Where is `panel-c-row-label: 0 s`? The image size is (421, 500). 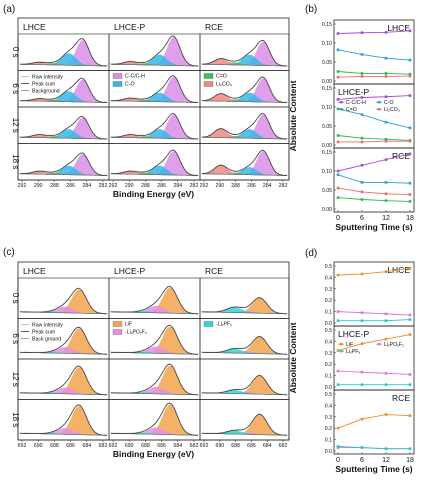 panel-c-row-label: 0 s is located at coordinates (15, 298).